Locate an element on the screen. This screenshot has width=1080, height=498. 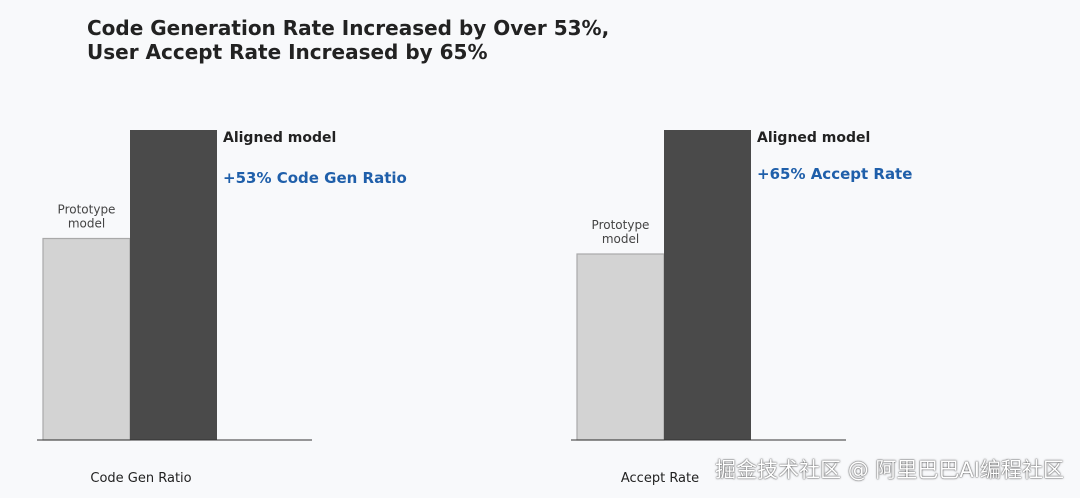
x-axis-label-1: Code Gen Ratio is located at coordinates (140, 478).